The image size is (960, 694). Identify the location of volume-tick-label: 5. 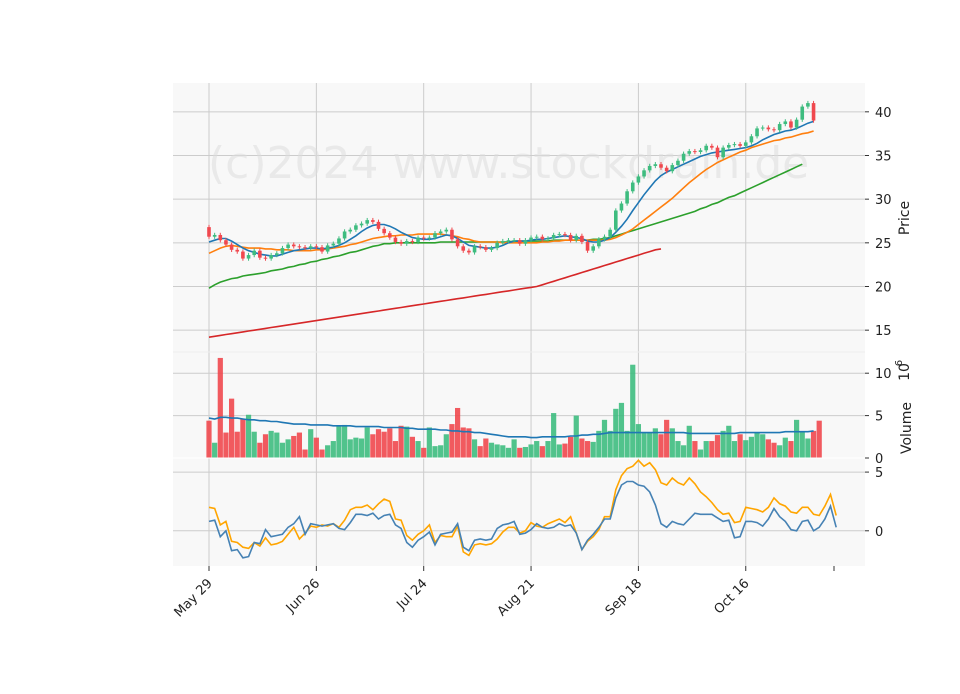
(879, 417).